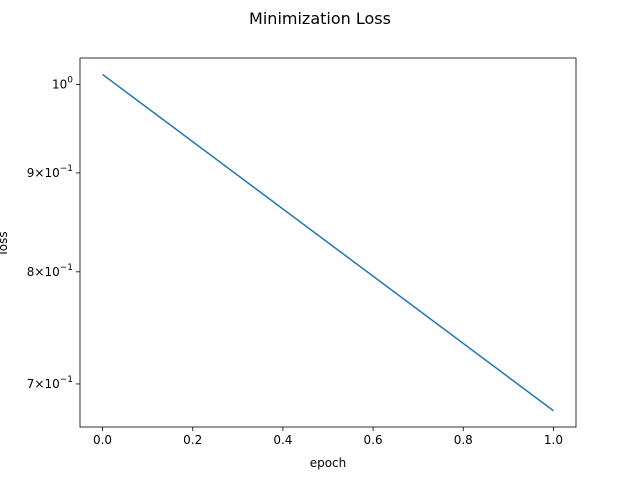 The width and height of the screenshot is (640, 480). What do you see at coordinates (553, 440) in the screenshot?
I see `x-tick-label: 1.0` at bounding box center [553, 440].